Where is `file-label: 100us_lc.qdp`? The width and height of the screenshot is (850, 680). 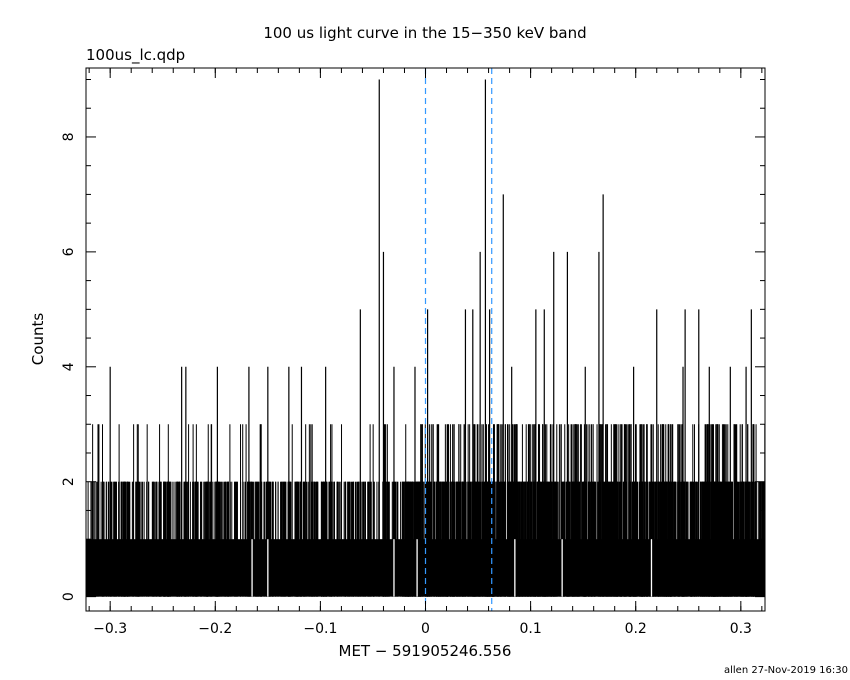 file-label: 100us_lc.qdp is located at coordinates (135, 55).